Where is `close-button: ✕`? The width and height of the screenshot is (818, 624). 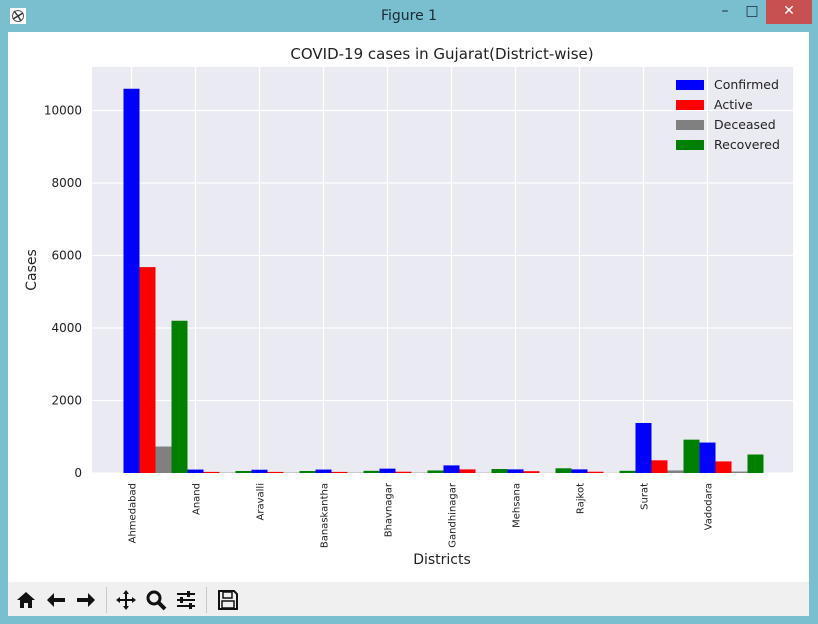
close-button: ✕ is located at coordinates (789, 12).